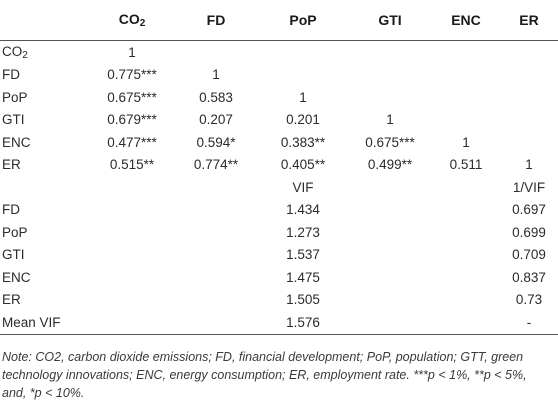 This screenshot has height=403, width=558. I want to click on table-row: GTI 0.679*** 0.207 0.201 1, so click(279, 120).